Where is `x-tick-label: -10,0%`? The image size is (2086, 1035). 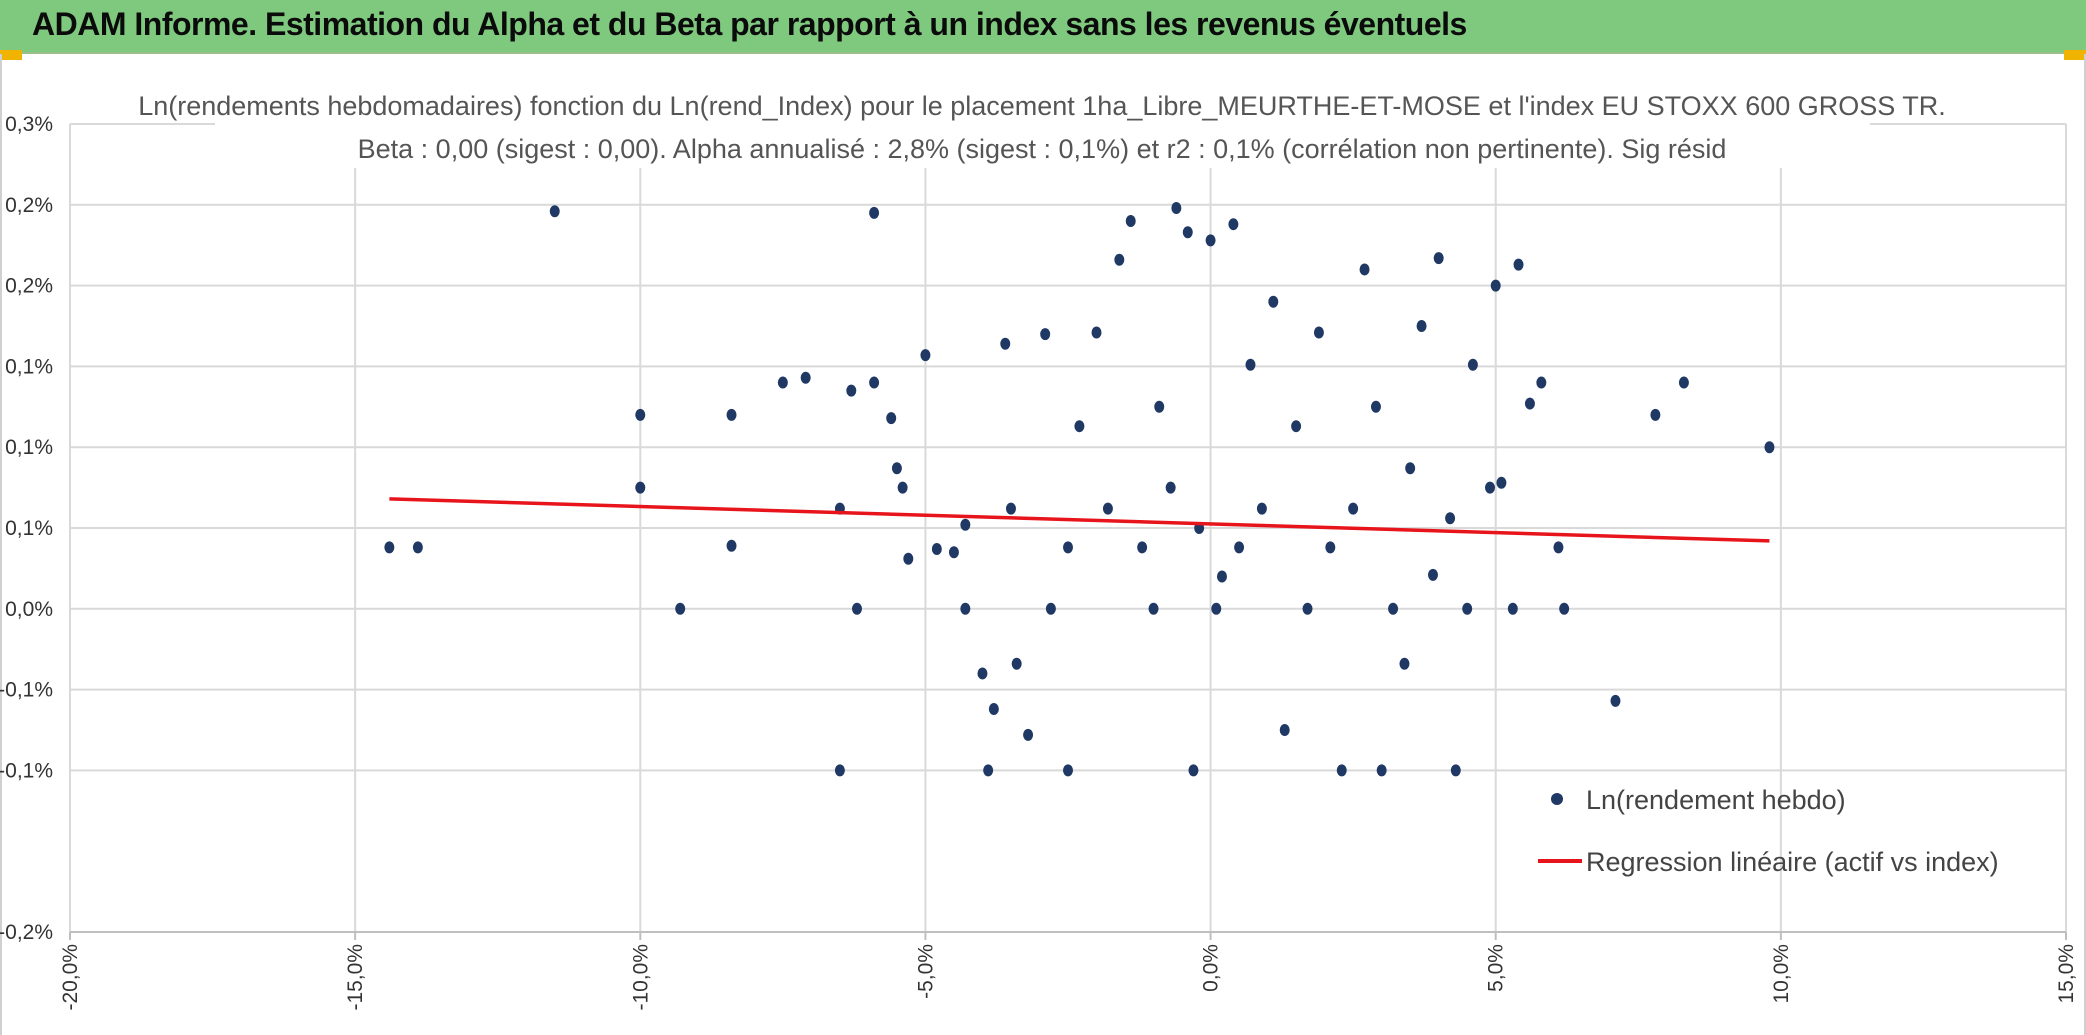 x-tick-label: -10,0% is located at coordinates (640, 977).